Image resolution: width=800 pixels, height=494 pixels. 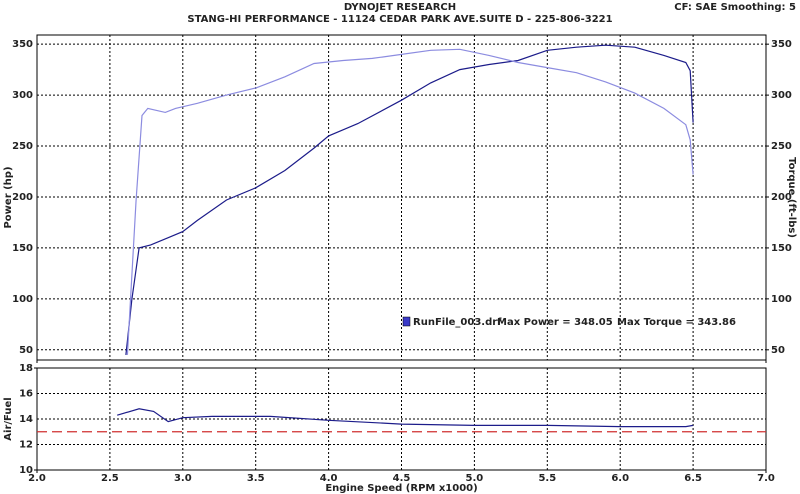 I want to click on y-tick-label: 300, so click(x=22, y=95).